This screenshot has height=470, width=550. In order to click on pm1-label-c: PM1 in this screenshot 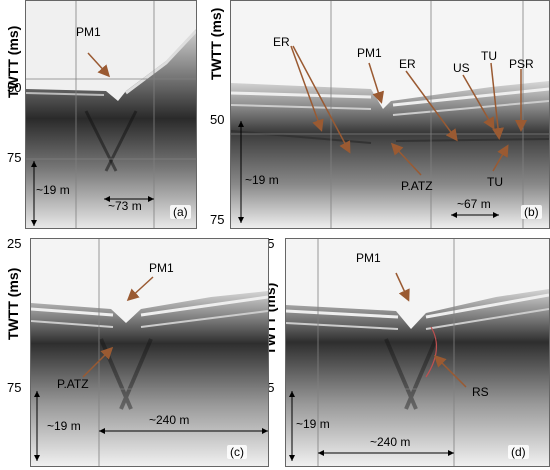, I will do `click(161, 268)`.